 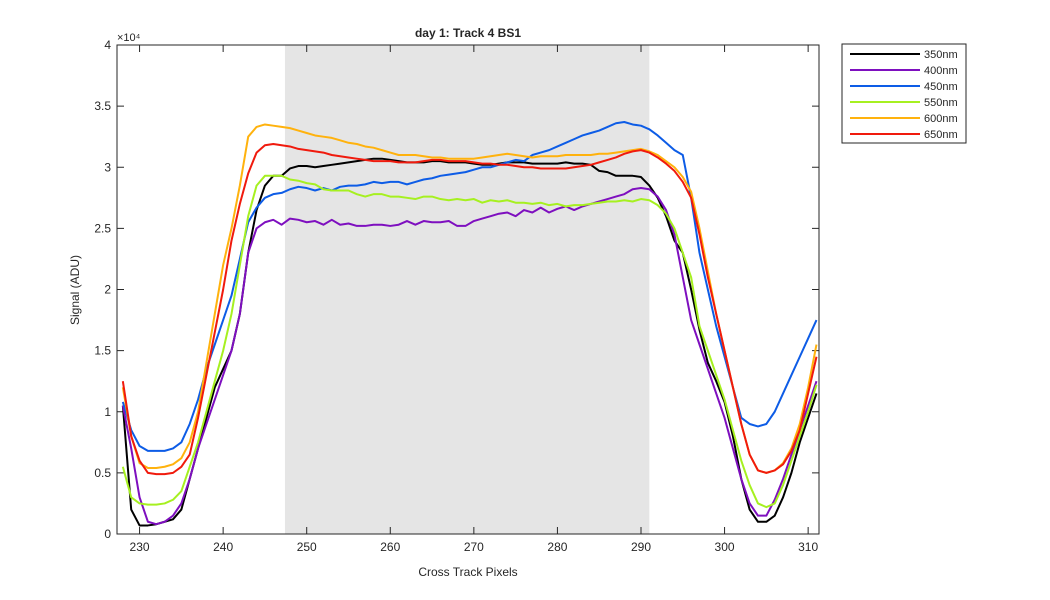 I want to click on x-tick-label: 240, so click(x=223, y=547).